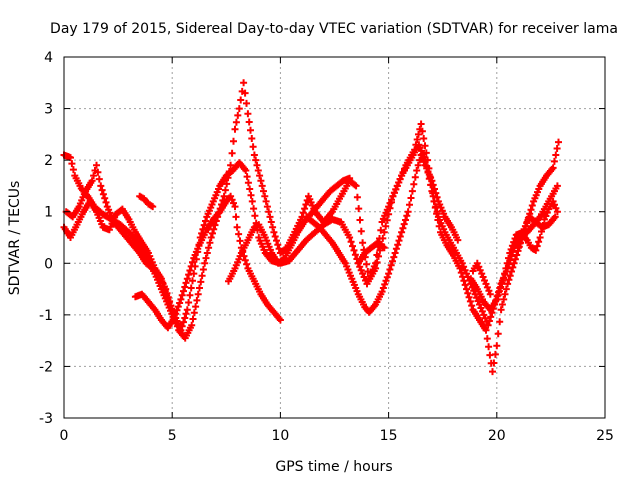 Image resolution: width=640 pixels, height=480 pixels. Describe the element at coordinates (280, 436) in the screenshot. I see `x-tick-label: 10` at that location.